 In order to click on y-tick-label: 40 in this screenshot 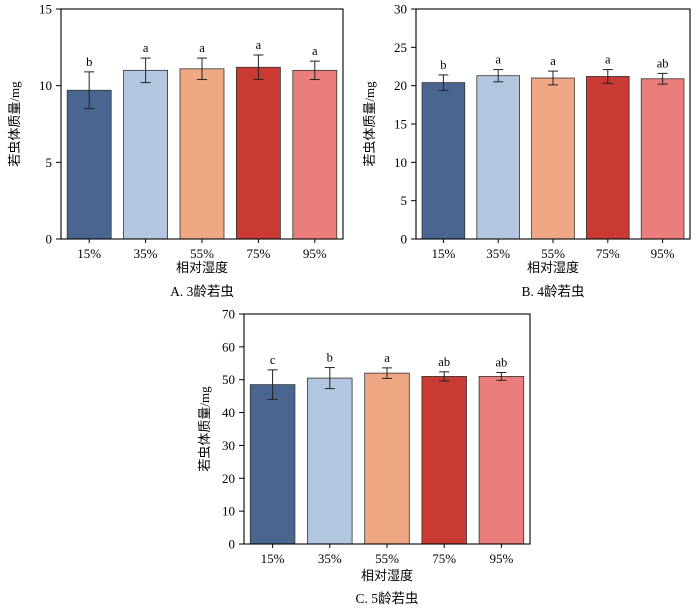, I will do `click(228, 412)`.